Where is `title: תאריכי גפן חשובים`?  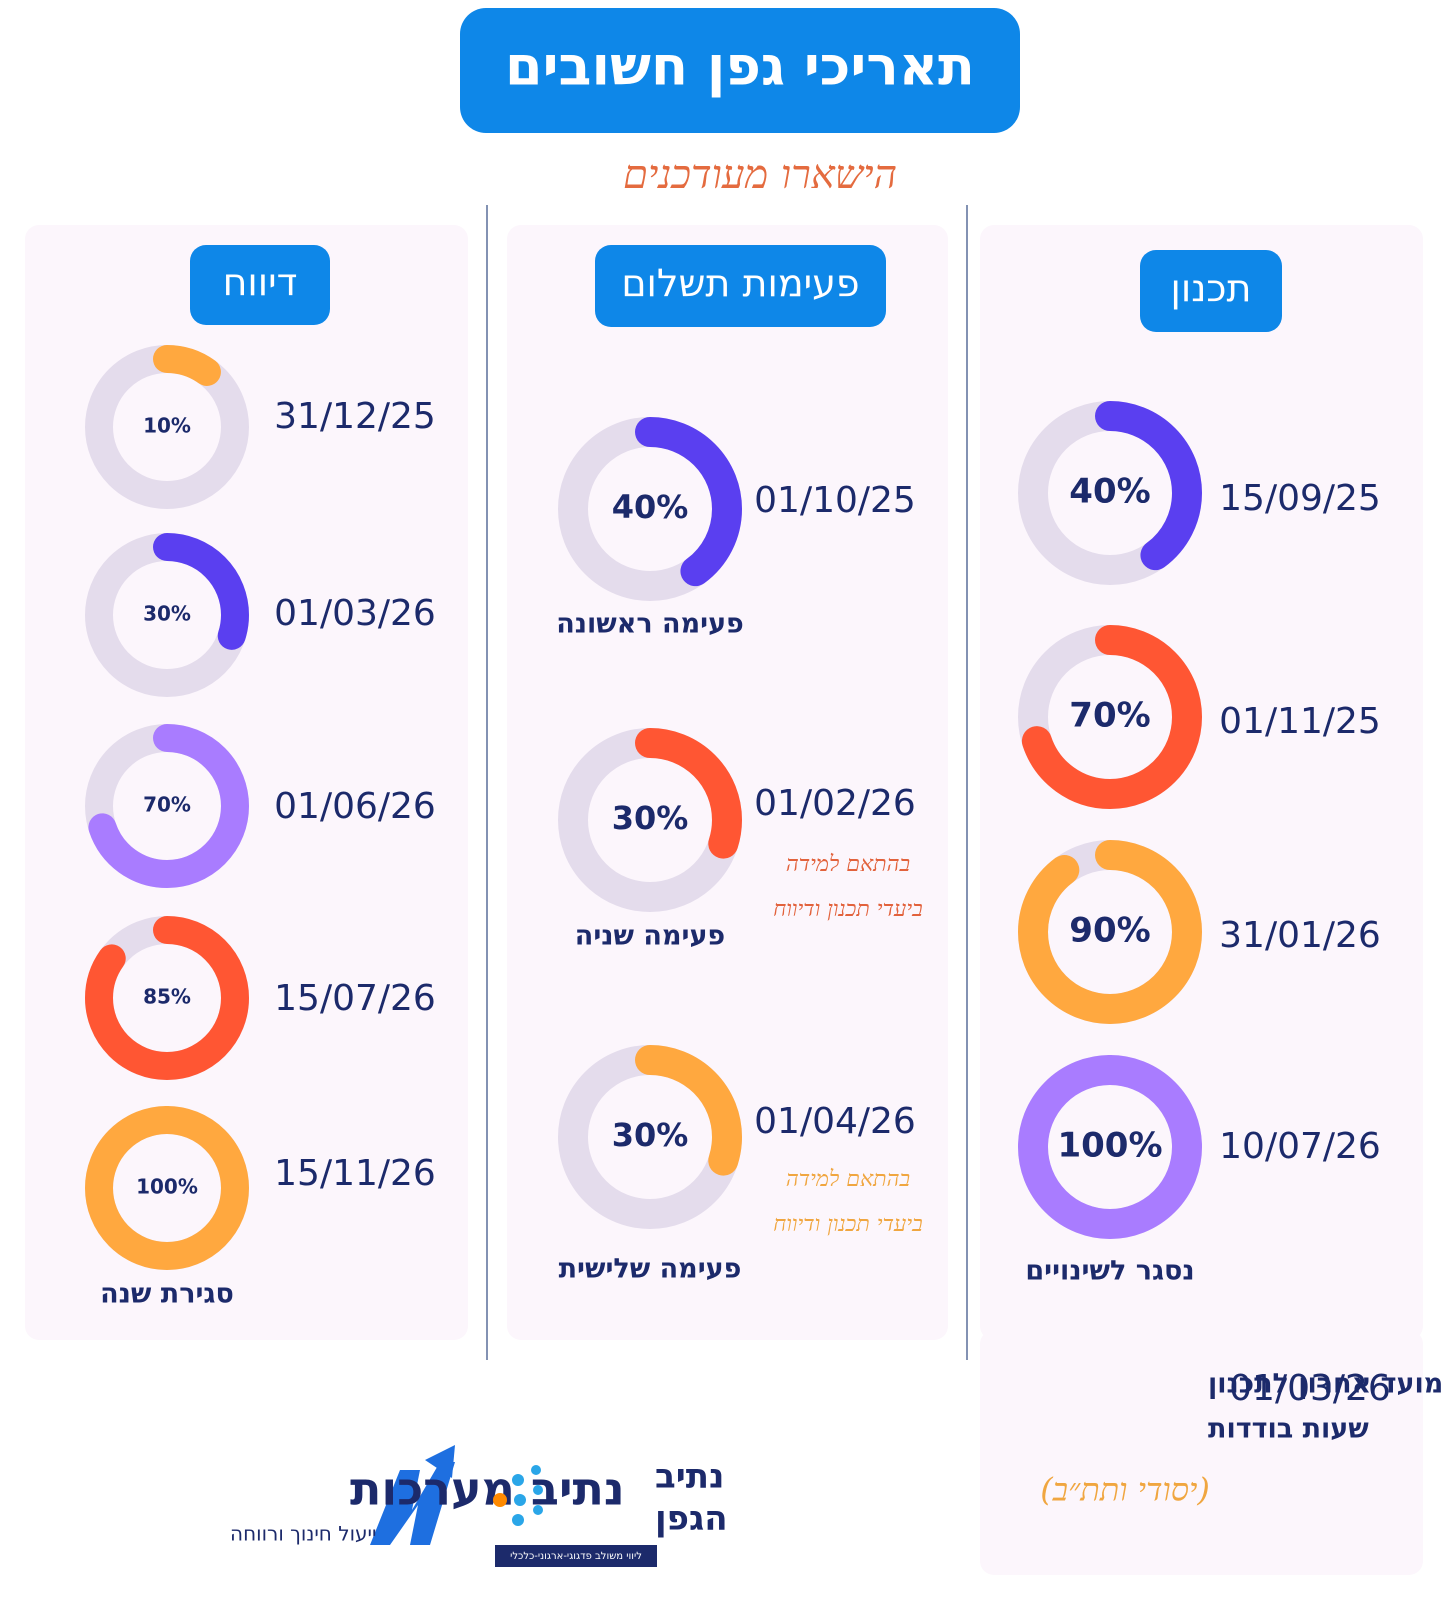 title: תאריכי גפן חשובים is located at coordinates (740, 66).